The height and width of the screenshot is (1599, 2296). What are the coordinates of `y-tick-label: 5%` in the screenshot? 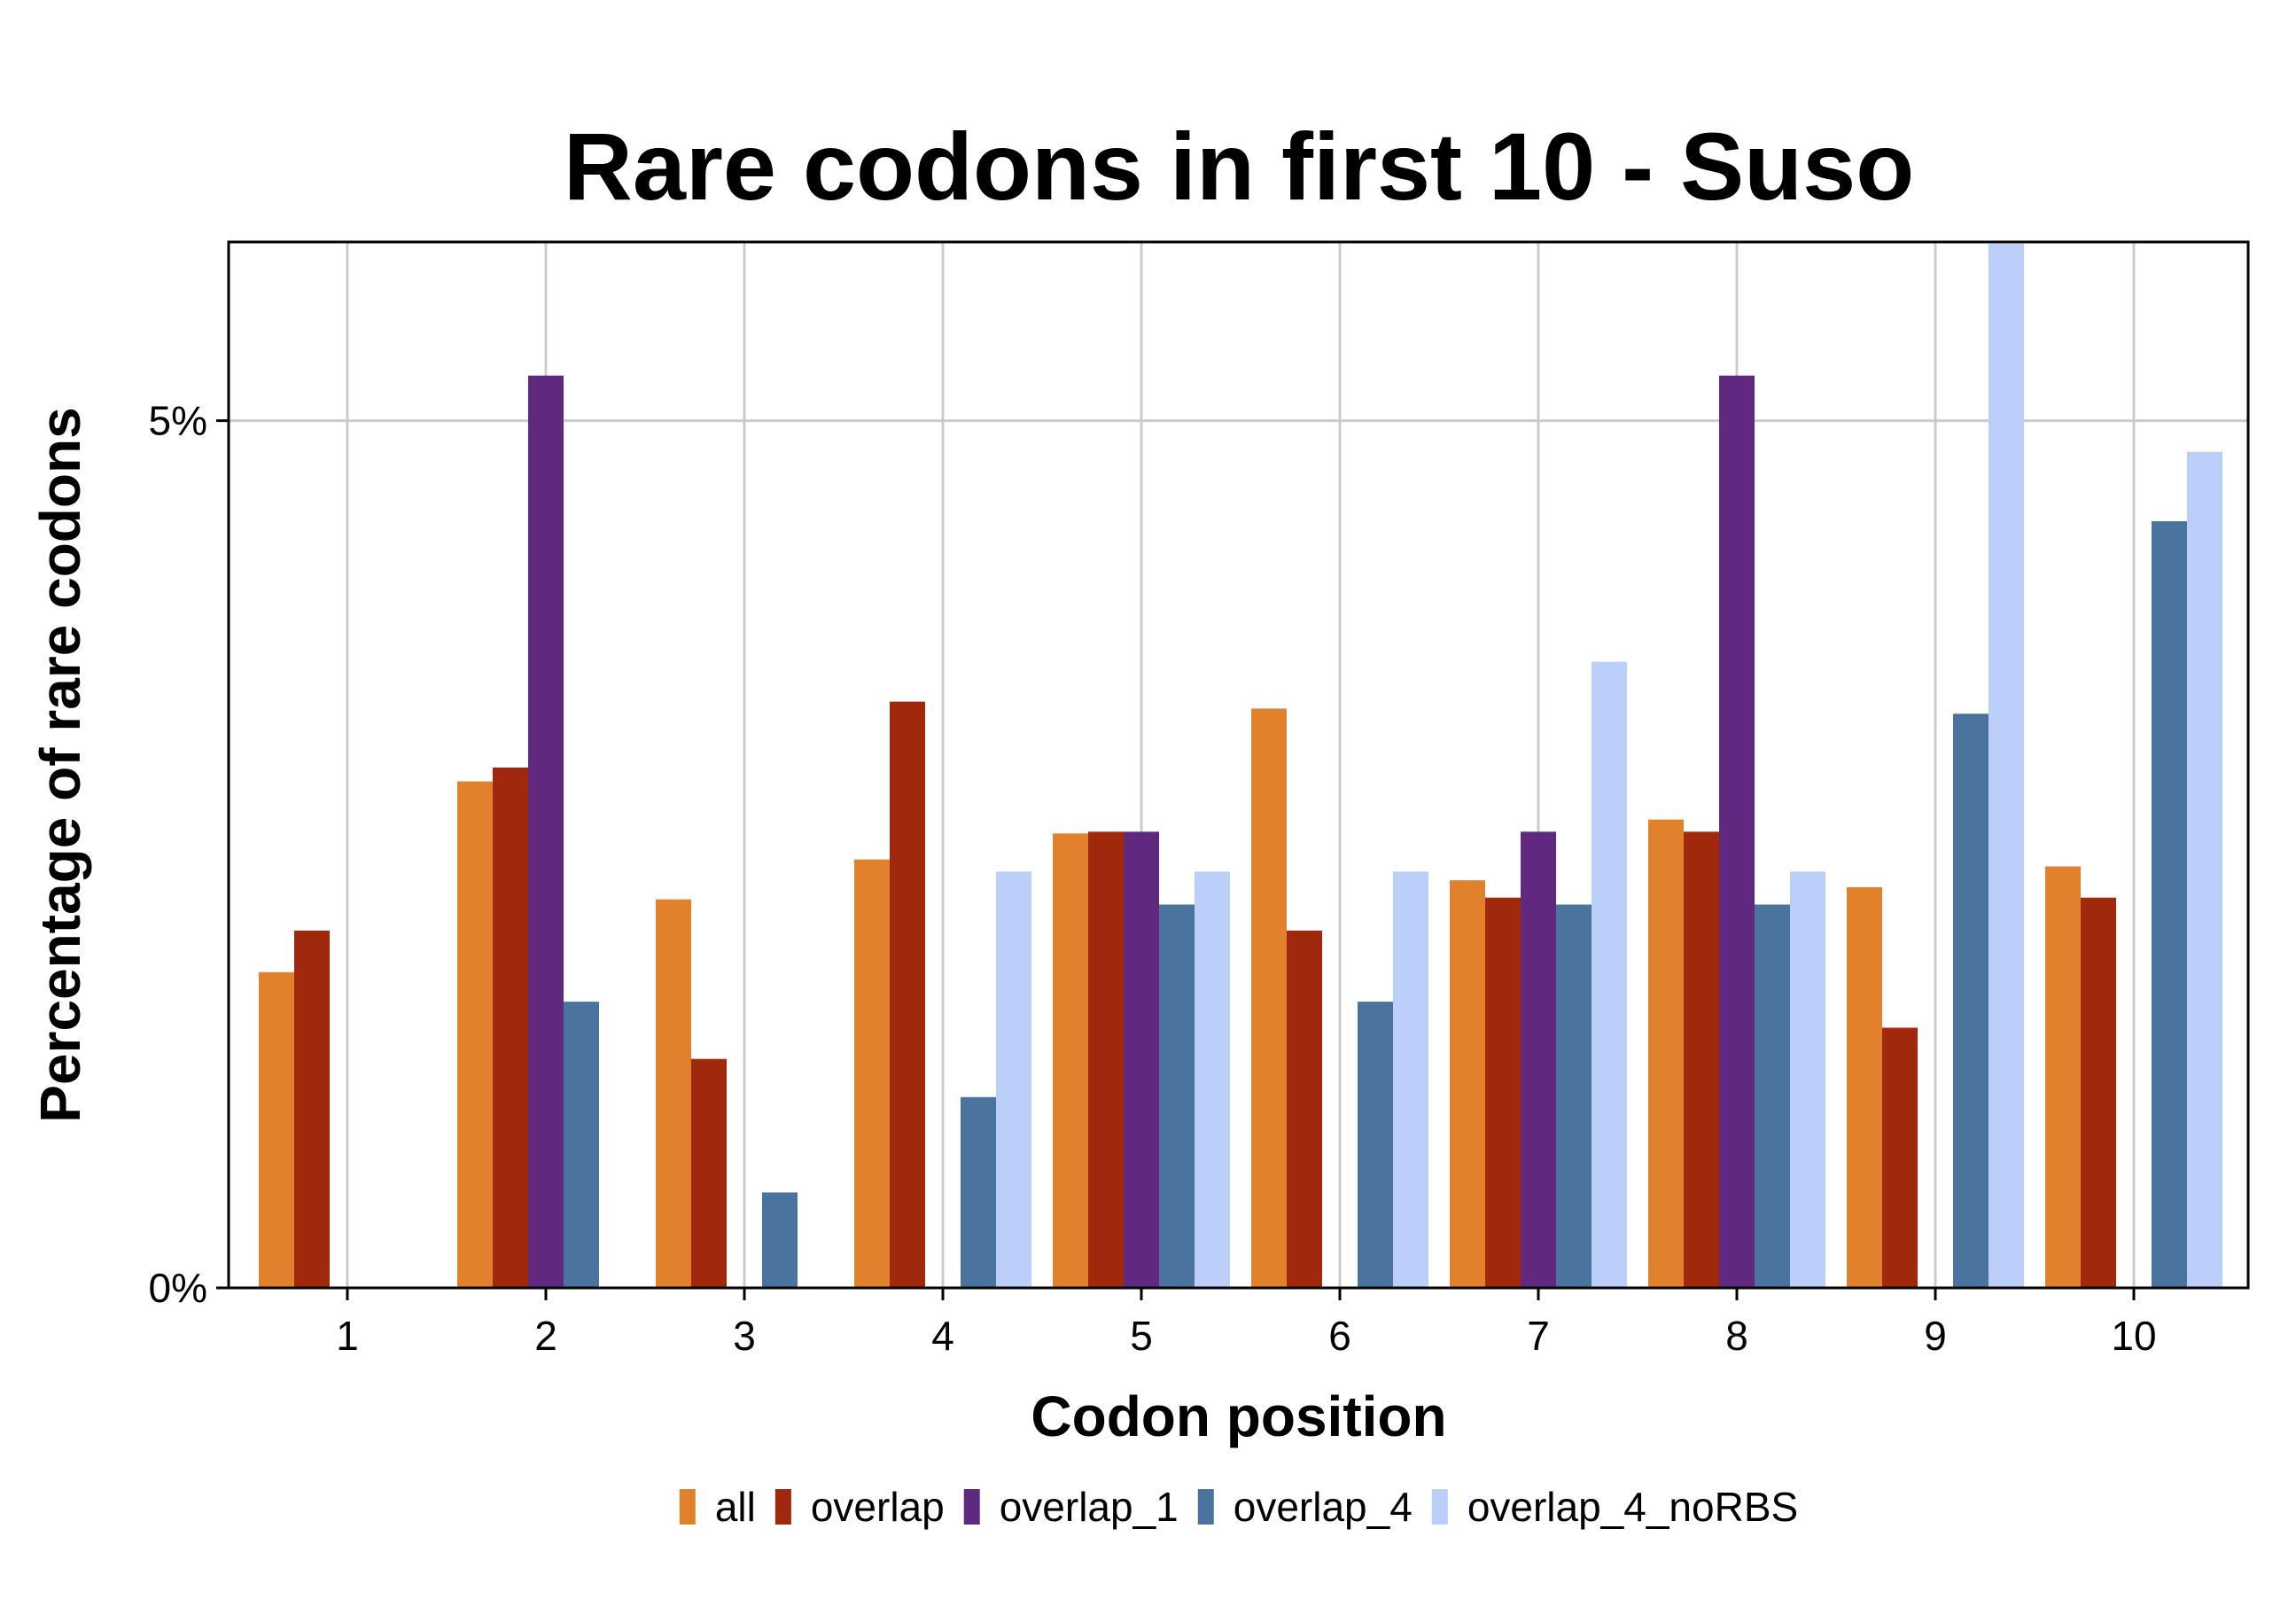 It's located at (178, 421).